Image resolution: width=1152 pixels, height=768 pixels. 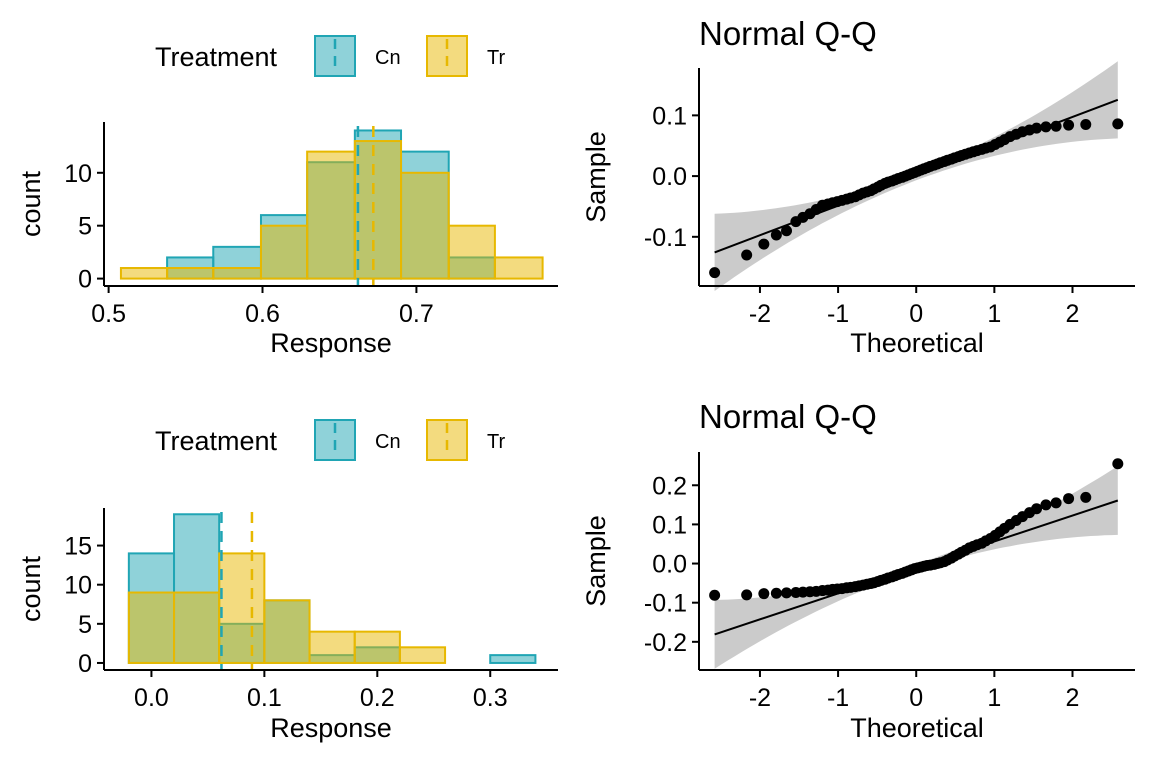 I want to click on x-tick-label: 0.1, so click(x=264, y=698).